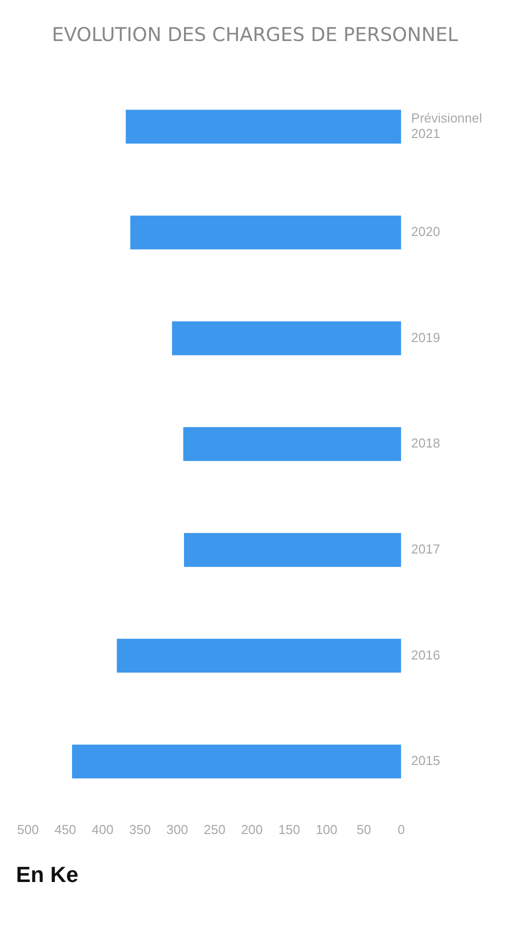  What do you see at coordinates (289, 829) in the screenshot?
I see `x-tick-label: 150` at bounding box center [289, 829].